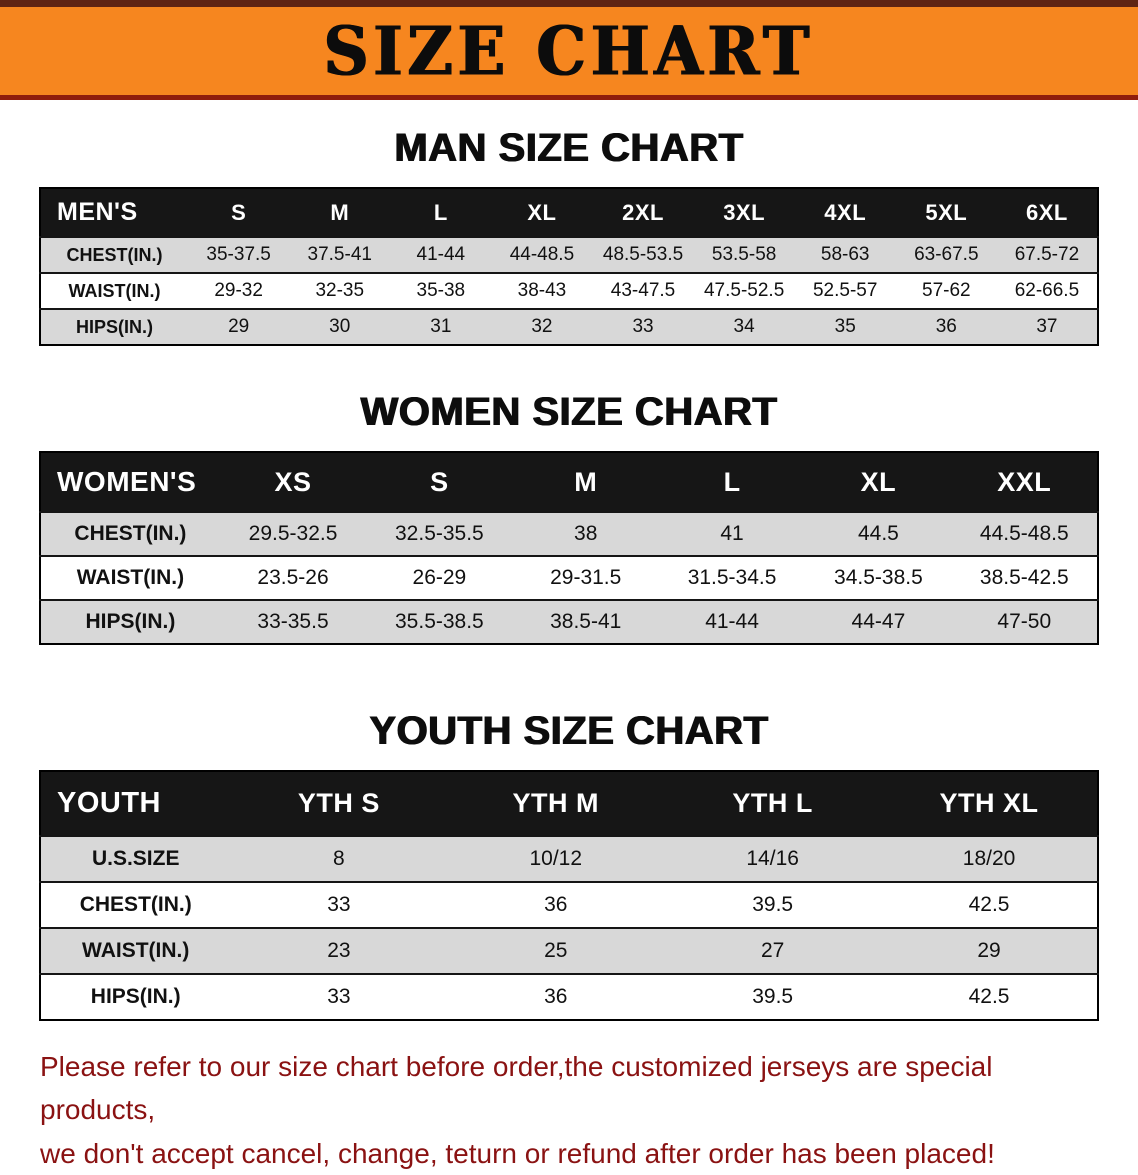  I want to click on size-value-cell: 35-38, so click(441, 290).